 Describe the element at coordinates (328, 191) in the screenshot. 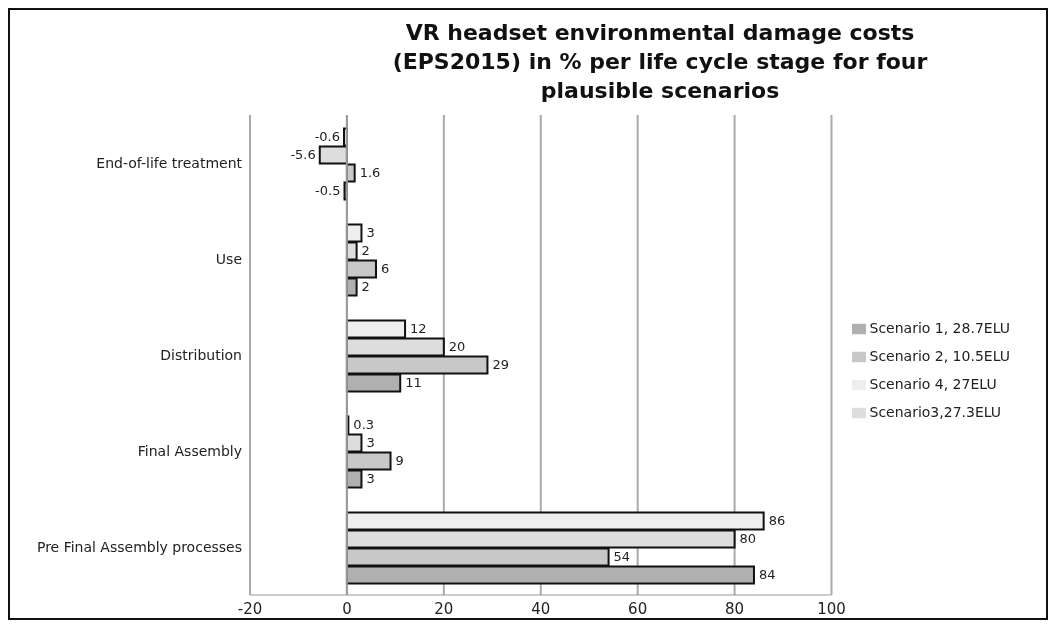

I see `data-label: -0.5` at that location.